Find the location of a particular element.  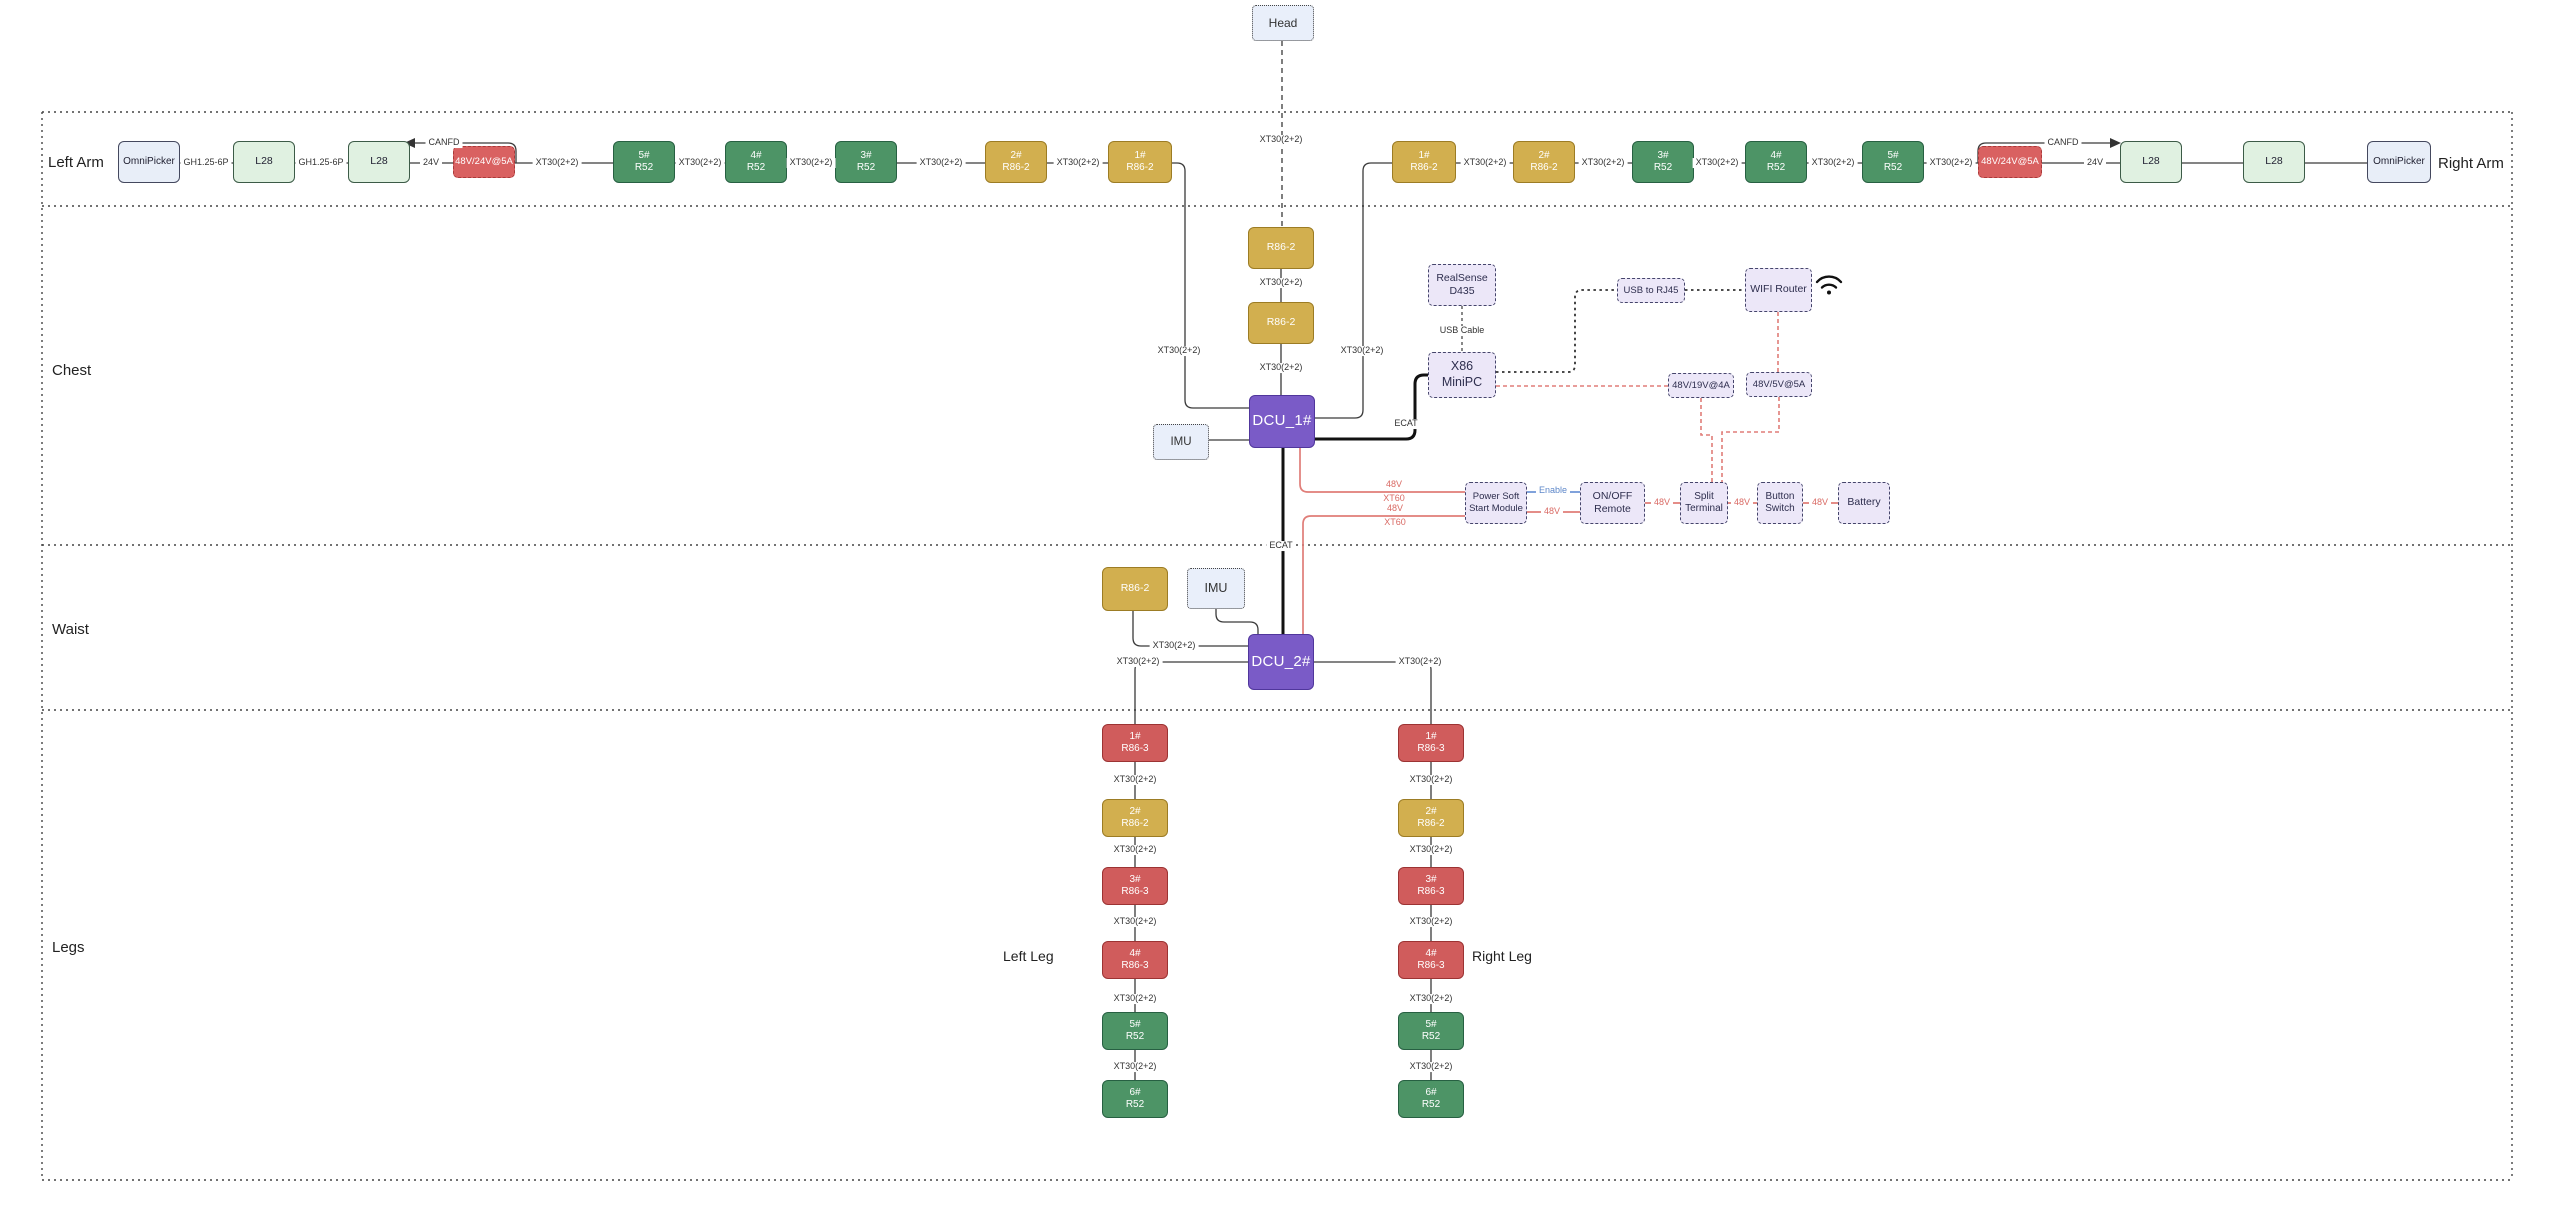

node-left-joint1: 1# R86-2 is located at coordinates (1140, 162).